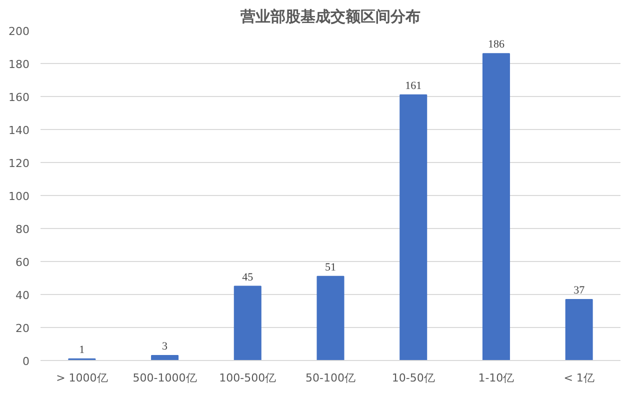  I want to click on x-tick-label: 500-1000亿, so click(164, 378).